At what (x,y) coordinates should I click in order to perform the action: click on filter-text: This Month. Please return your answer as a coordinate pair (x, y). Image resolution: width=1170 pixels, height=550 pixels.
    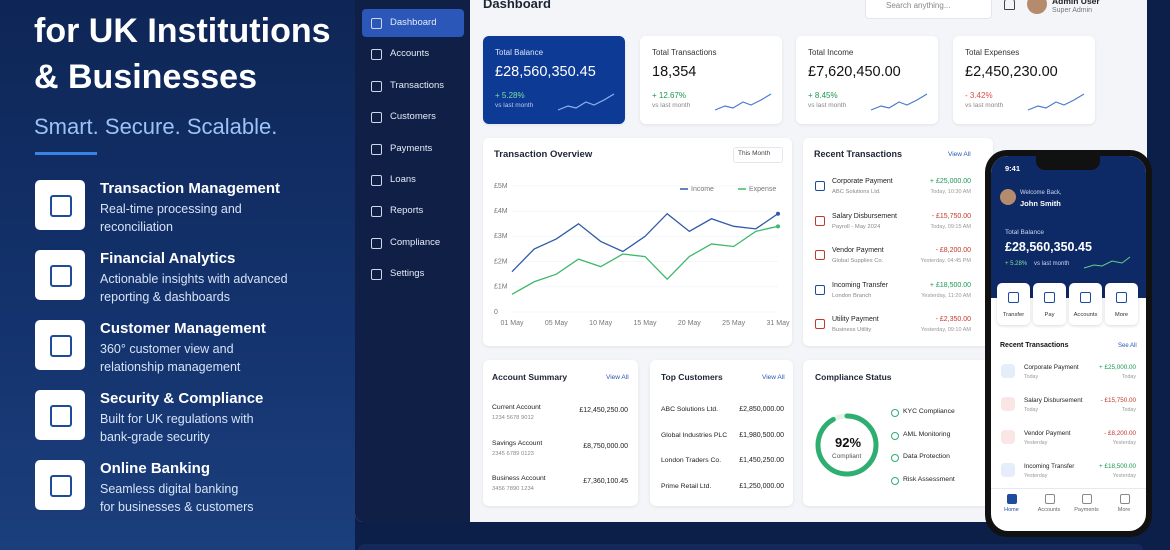
    Looking at the image, I should click on (754, 153).